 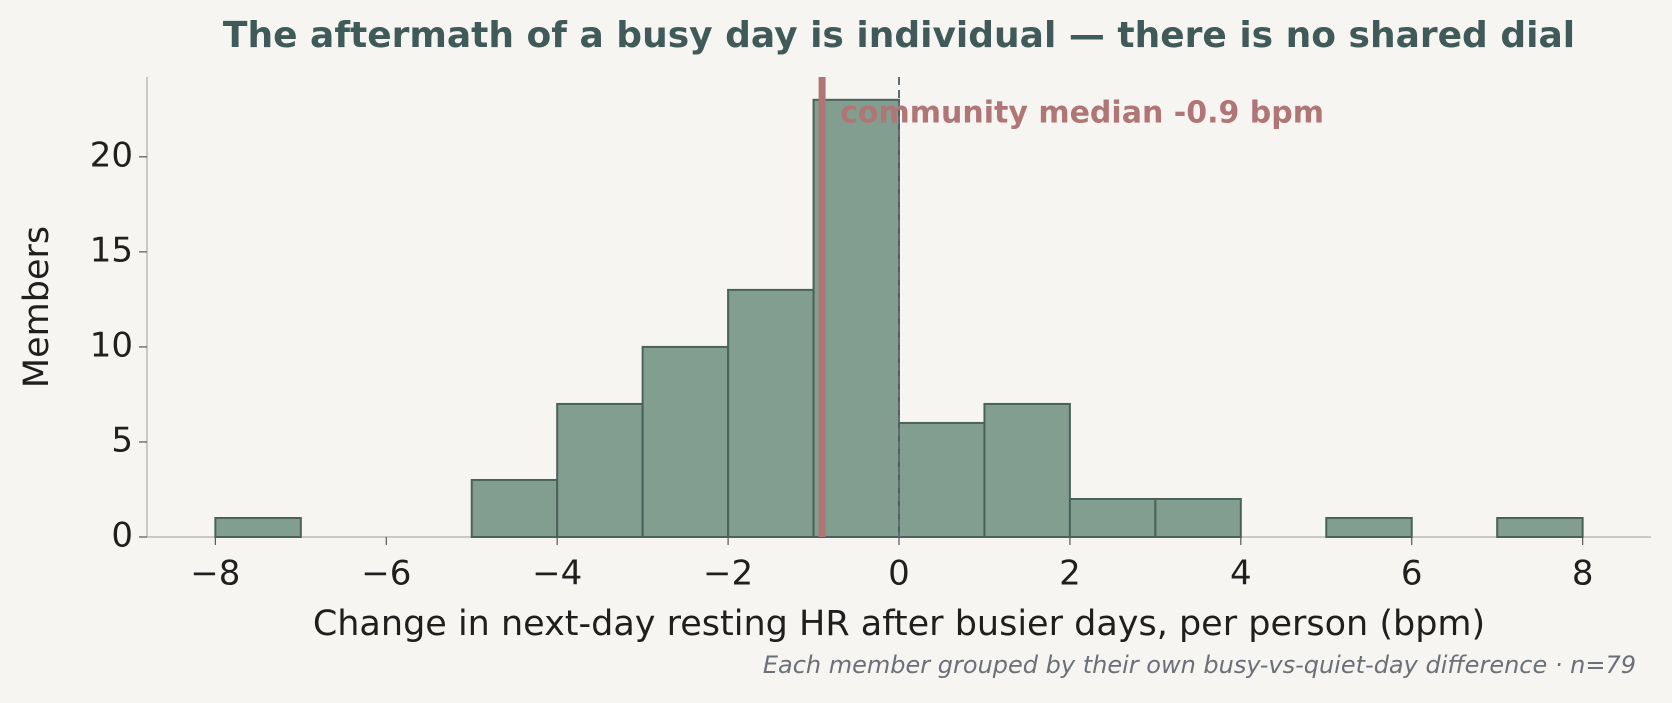 What do you see at coordinates (1412, 574) in the screenshot?
I see `x-tick-label: 6` at bounding box center [1412, 574].